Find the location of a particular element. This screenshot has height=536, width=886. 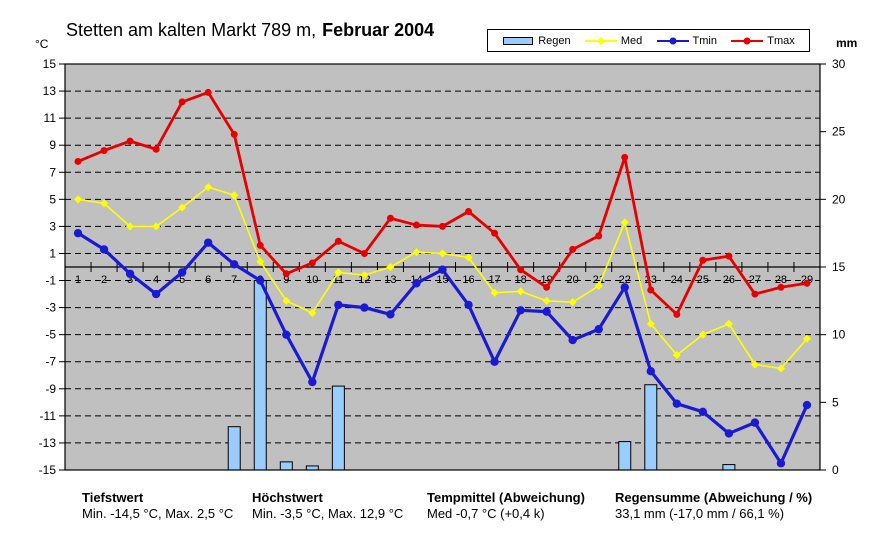

footer-regensumme-value: 33,1 mm (-17,0 mm / 66,1 %) is located at coordinates (700, 513).